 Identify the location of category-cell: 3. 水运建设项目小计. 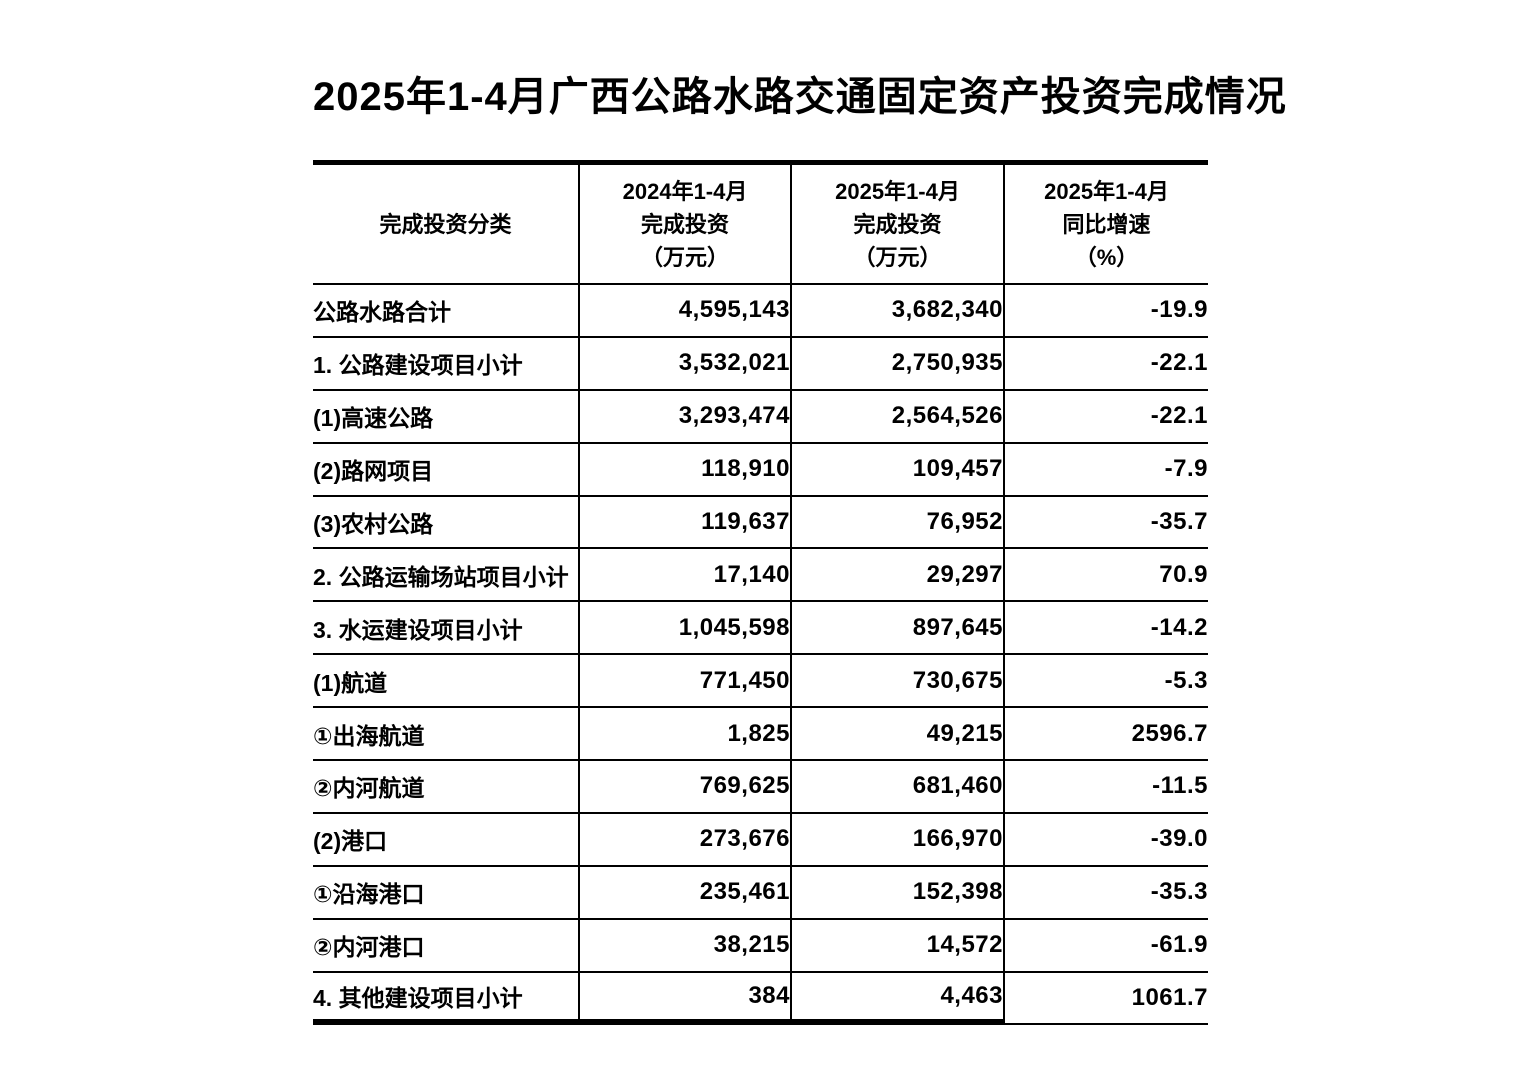
(446, 629).